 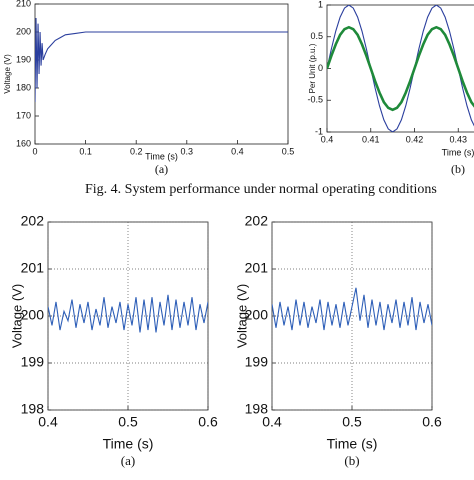 I want to click on y-tick-label: 0.5, so click(x=316, y=36).